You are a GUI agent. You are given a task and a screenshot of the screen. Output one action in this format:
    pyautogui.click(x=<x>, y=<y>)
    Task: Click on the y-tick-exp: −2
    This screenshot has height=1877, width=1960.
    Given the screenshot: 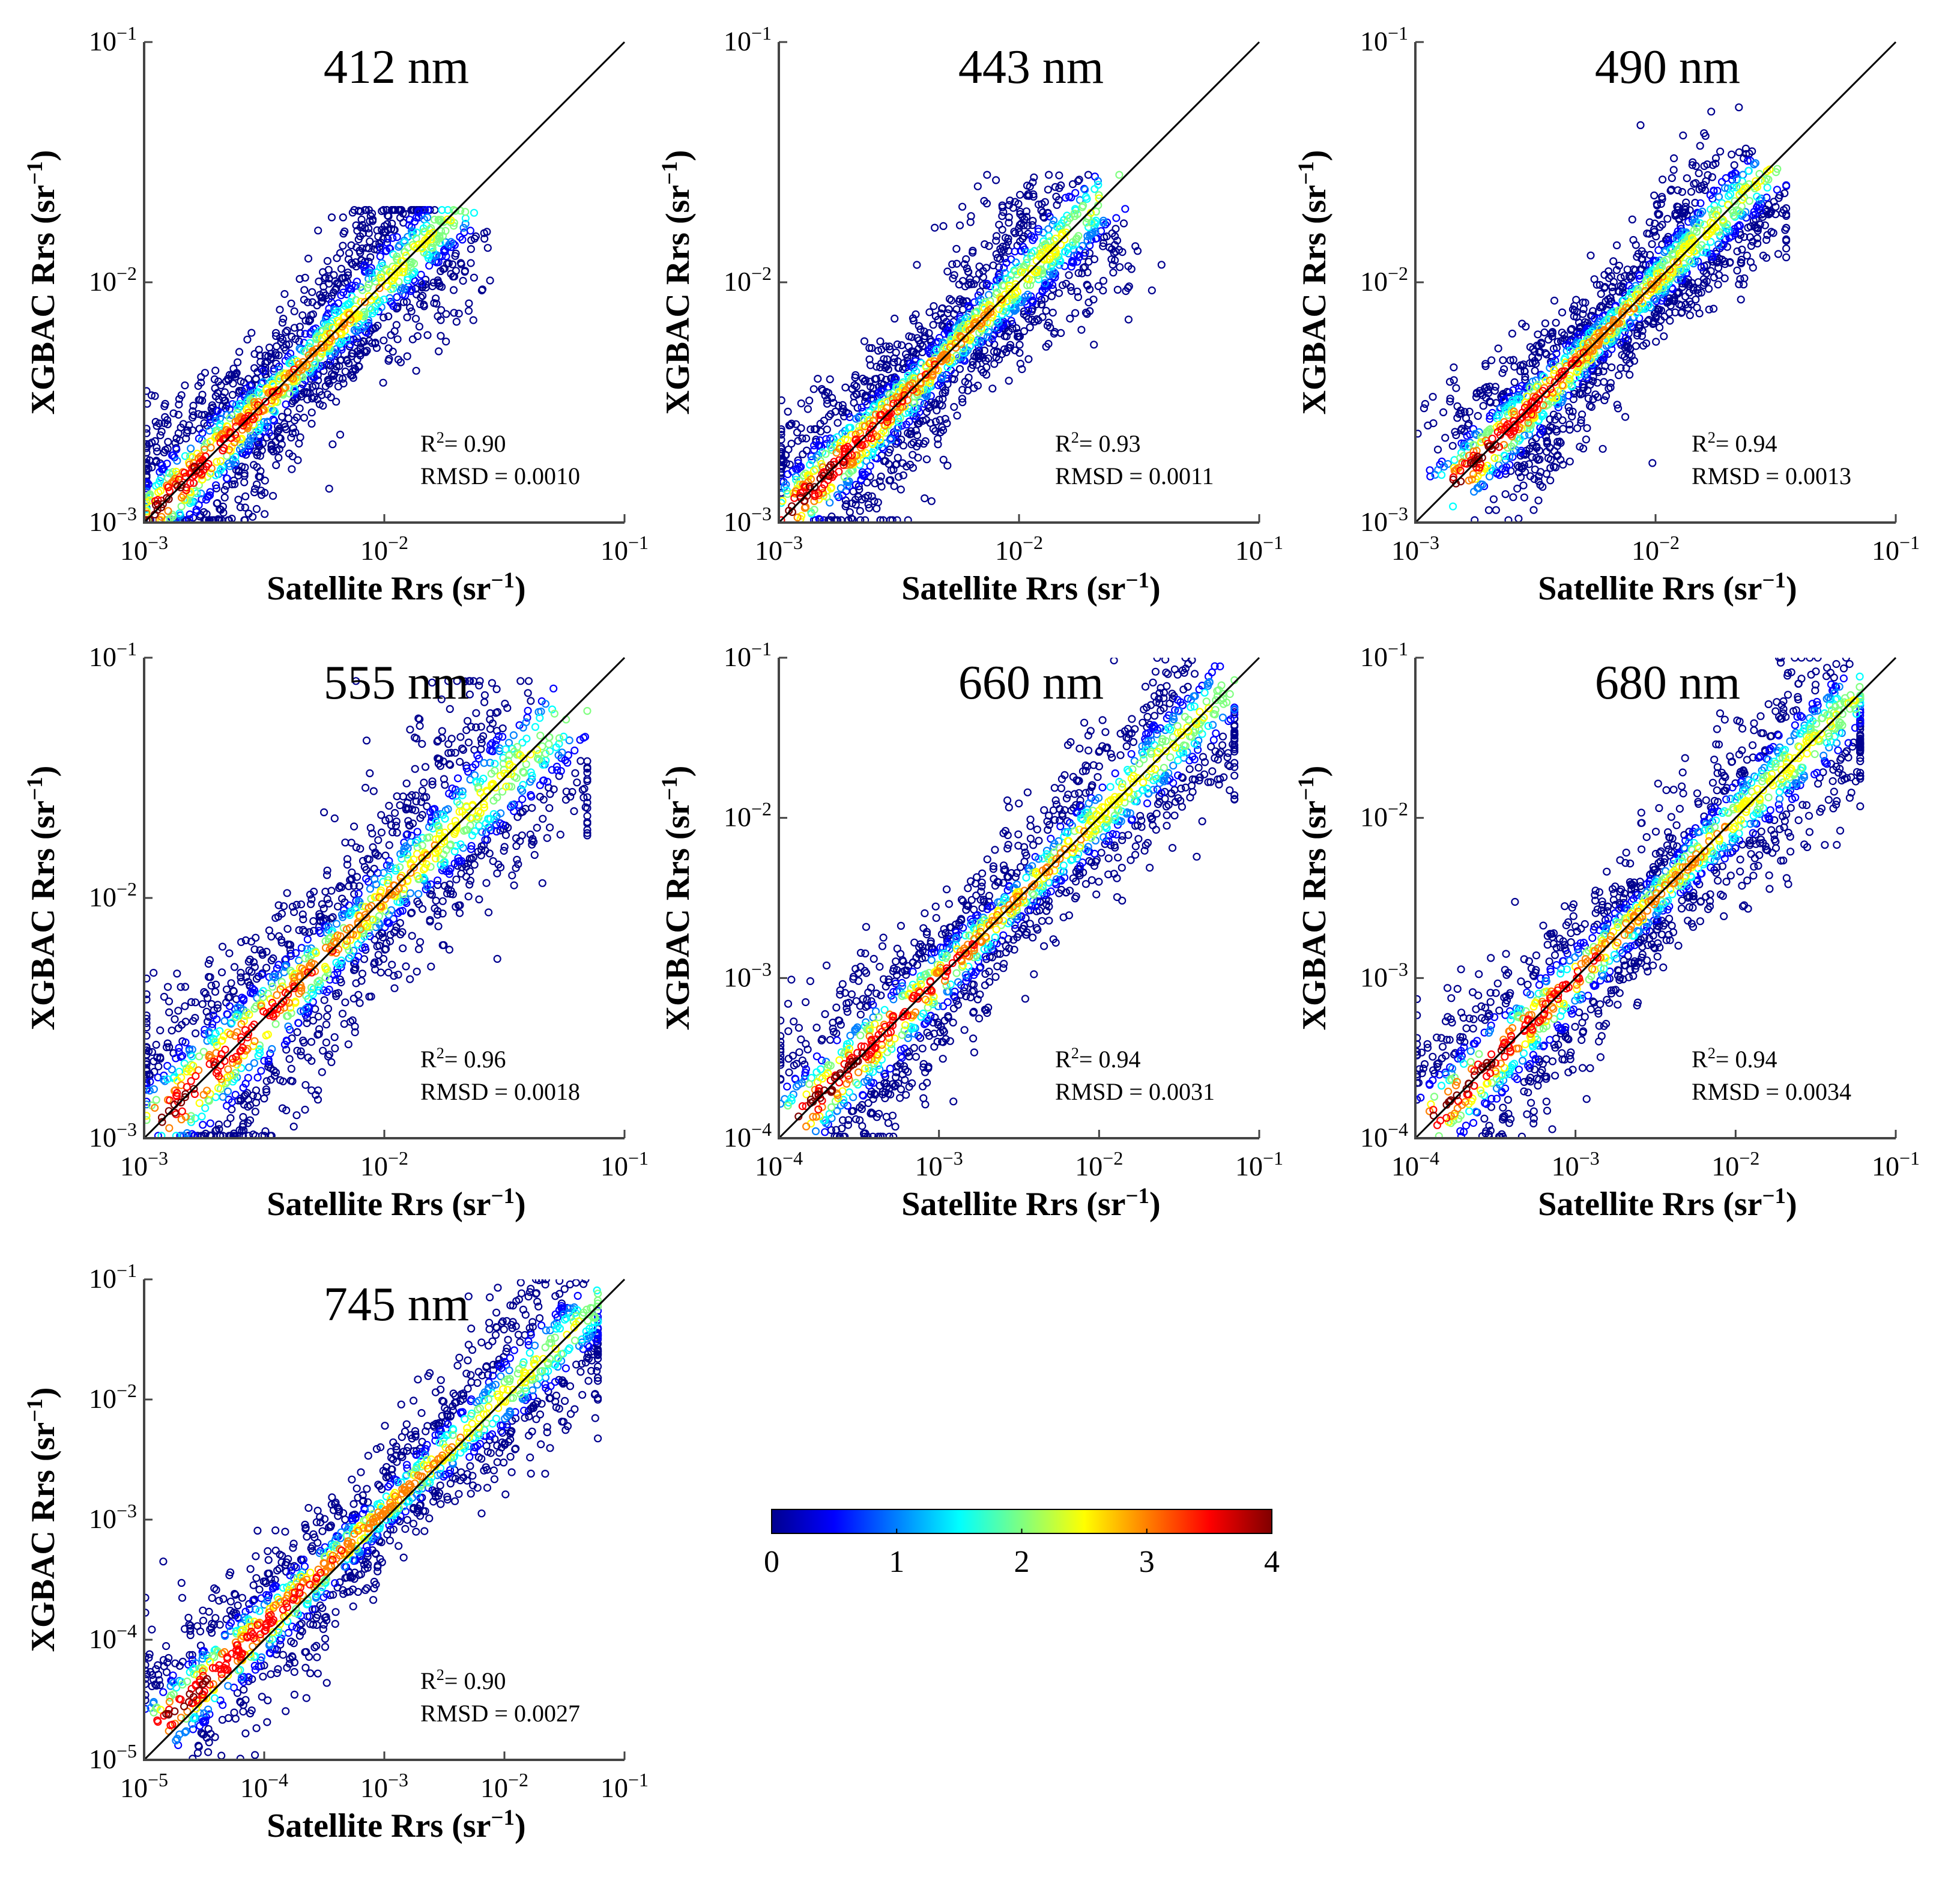 What is the action you would take?
    pyautogui.click(x=126, y=273)
    